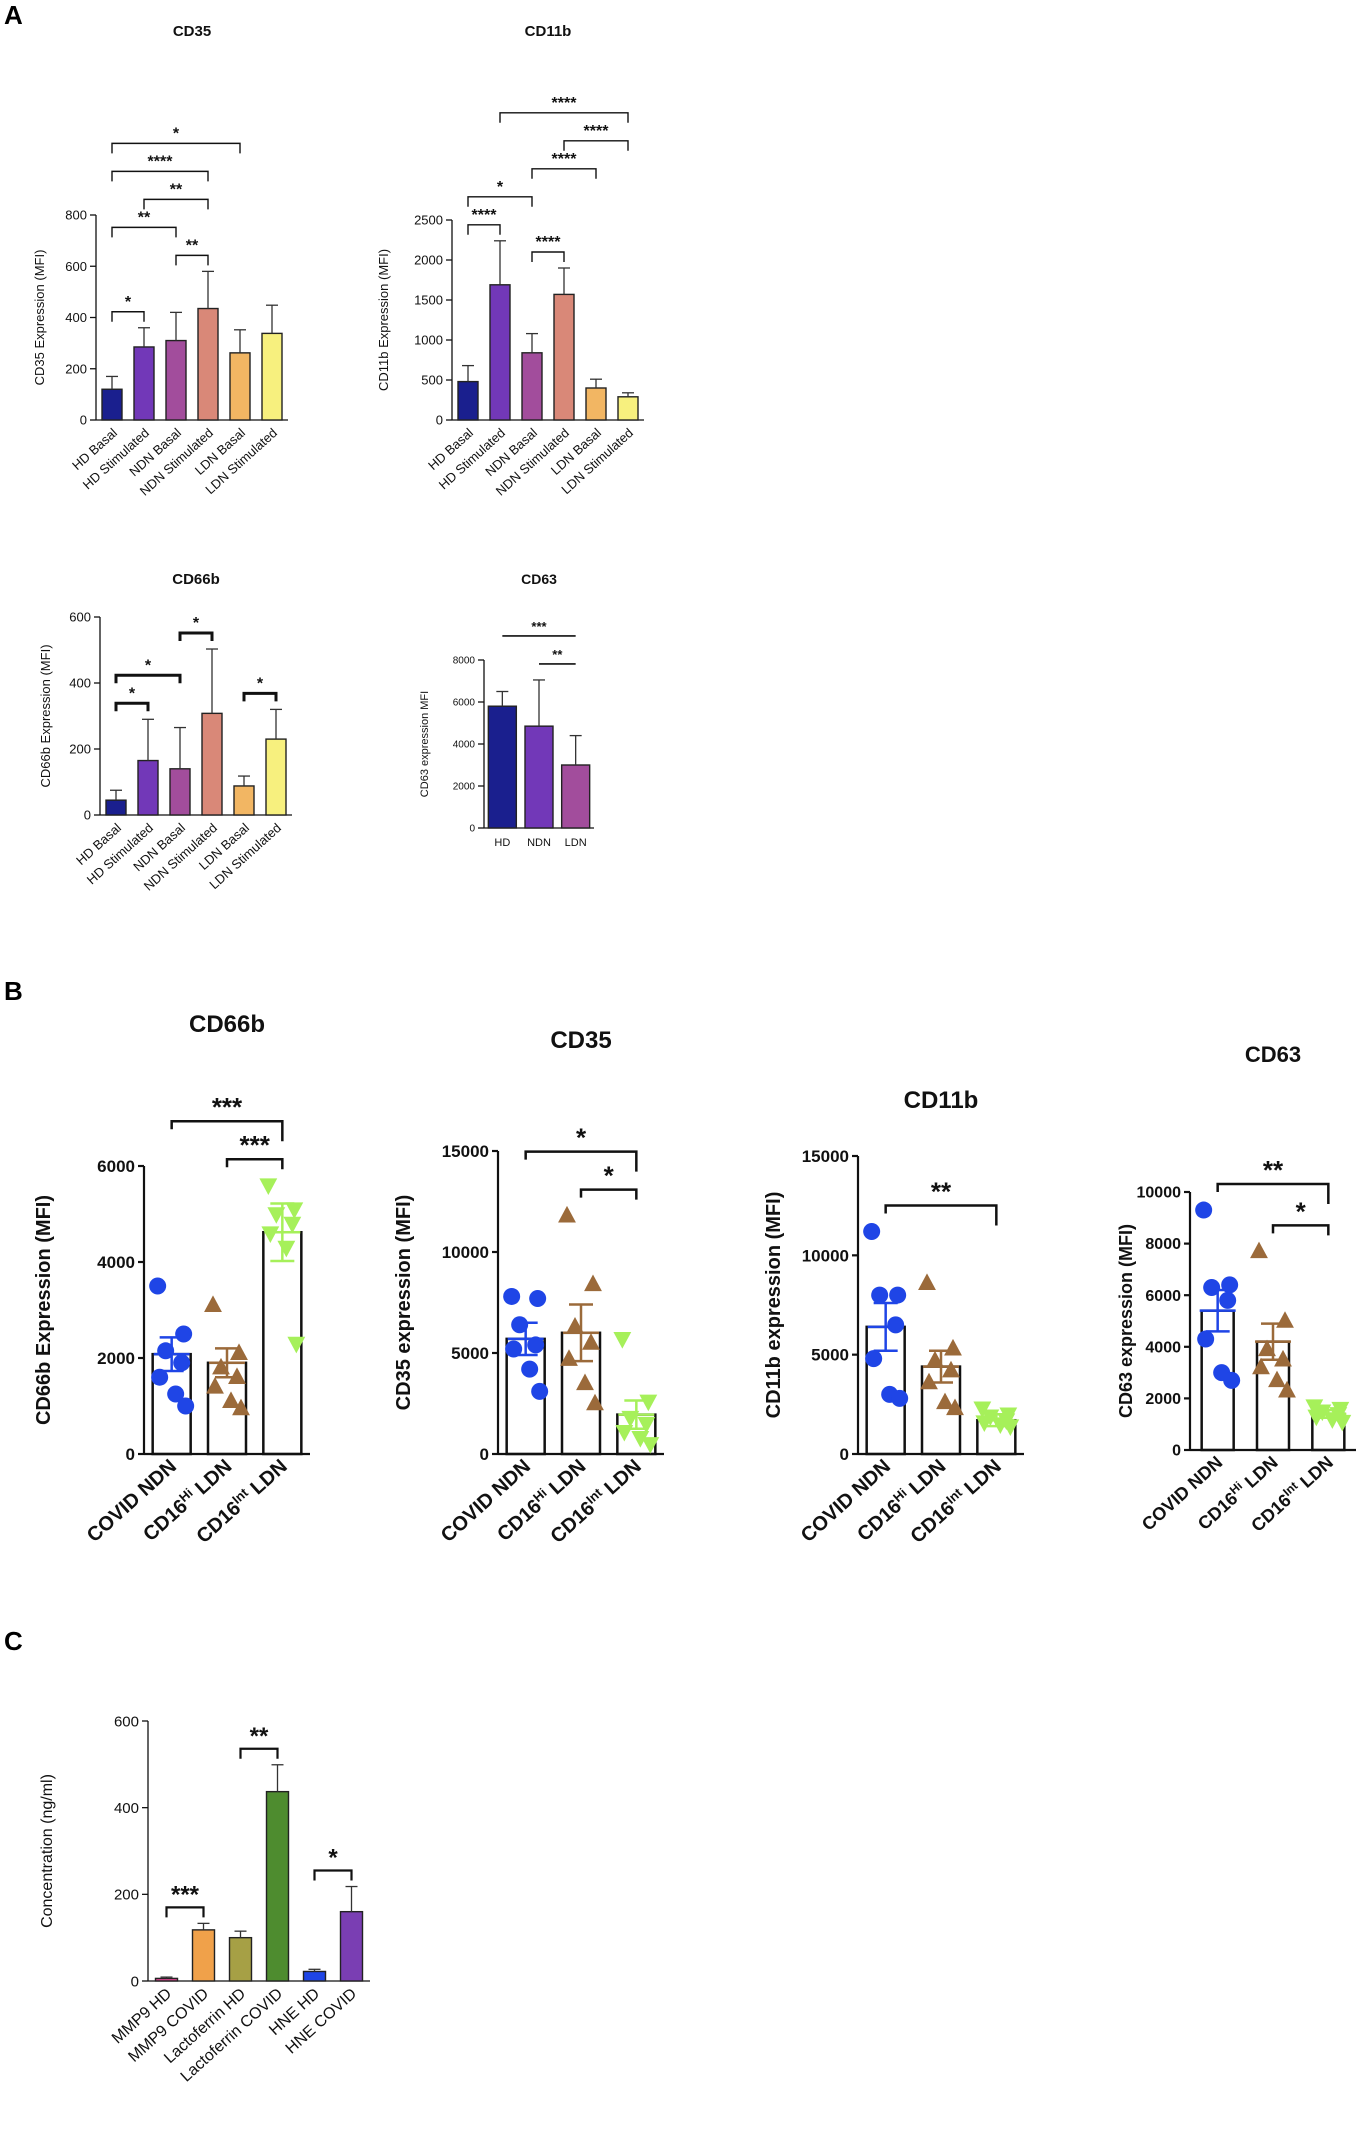  I want to click on y-tick-label: 5000, so click(470, 1353).